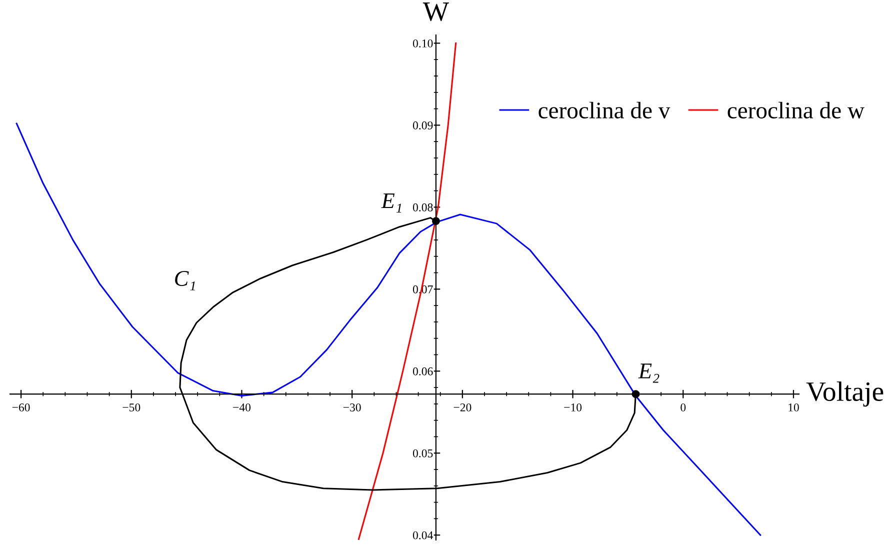 This screenshot has height=547, width=893. I want to click on annotation: E₂, so click(649, 373).